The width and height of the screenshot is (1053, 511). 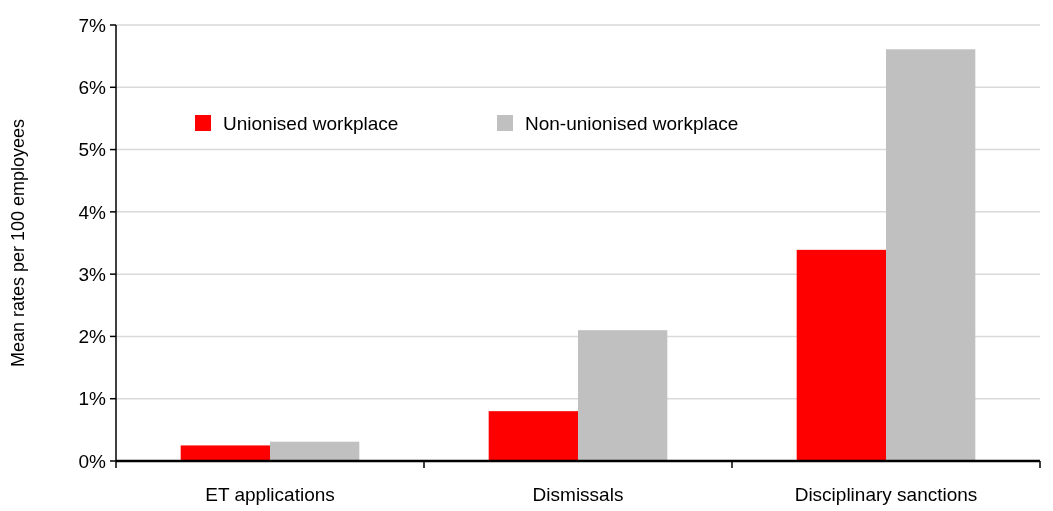 What do you see at coordinates (92, 87) in the screenshot?
I see `y-tick-label: 6%` at bounding box center [92, 87].